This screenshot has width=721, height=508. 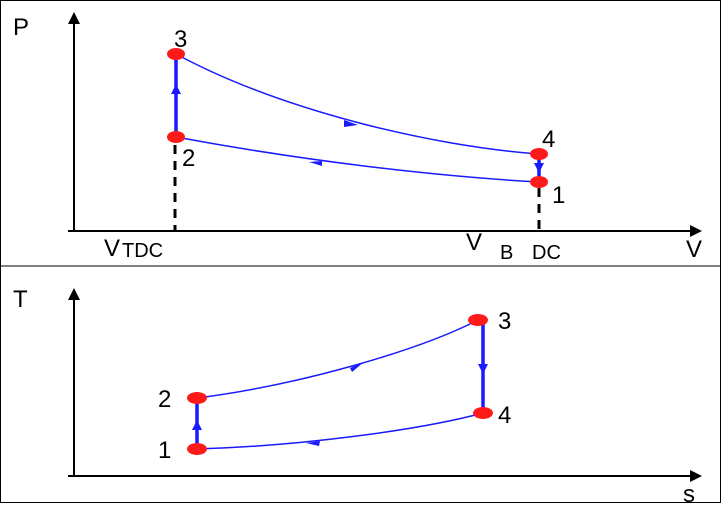 What do you see at coordinates (506, 253) in the screenshot?
I see `bdc-b-label: B` at bounding box center [506, 253].